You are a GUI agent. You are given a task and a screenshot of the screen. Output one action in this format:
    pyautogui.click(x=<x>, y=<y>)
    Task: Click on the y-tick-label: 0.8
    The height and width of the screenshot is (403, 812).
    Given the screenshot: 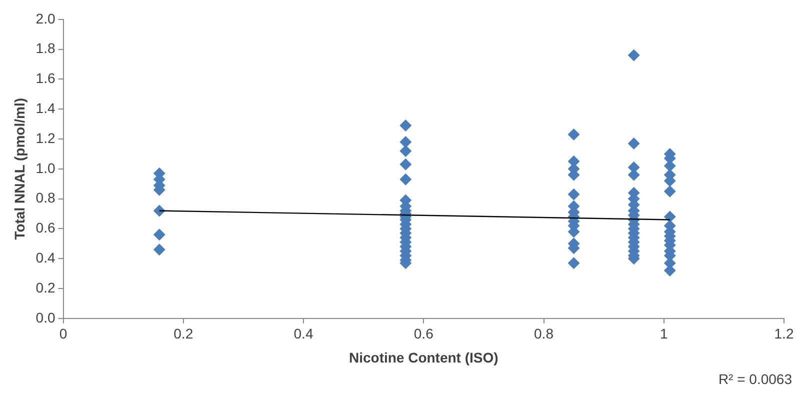 What is the action you would take?
    pyautogui.click(x=46, y=198)
    